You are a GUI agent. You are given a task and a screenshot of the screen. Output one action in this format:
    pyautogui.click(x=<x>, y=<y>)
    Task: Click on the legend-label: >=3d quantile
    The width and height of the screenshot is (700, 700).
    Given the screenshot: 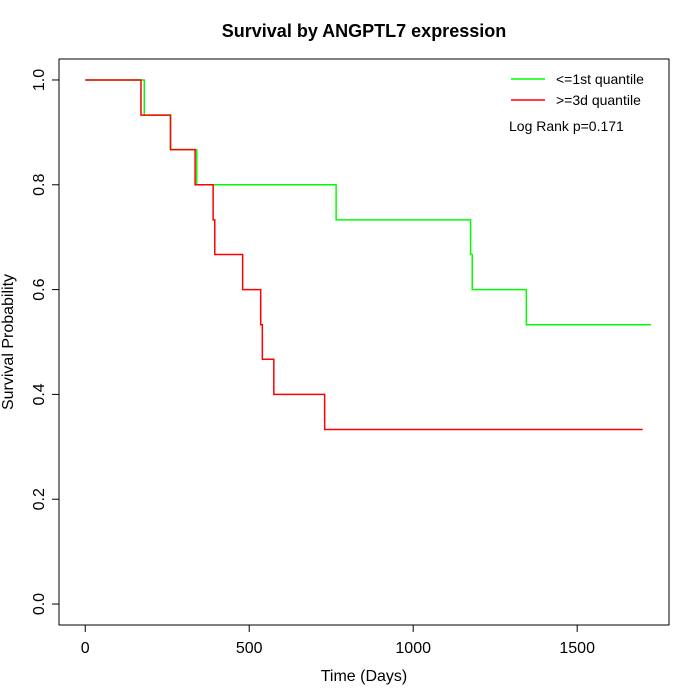 What is the action you would take?
    pyautogui.click(x=598, y=100)
    